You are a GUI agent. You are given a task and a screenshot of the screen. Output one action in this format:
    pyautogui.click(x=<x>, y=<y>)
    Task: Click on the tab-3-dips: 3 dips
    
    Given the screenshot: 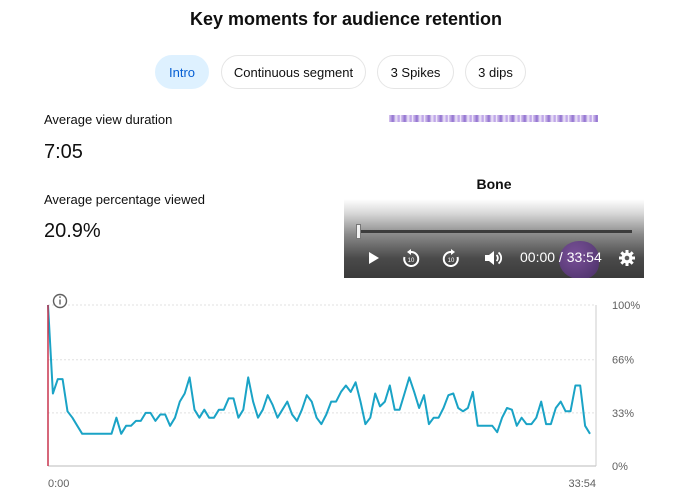 What is the action you would take?
    pyautogui.click(x=495, y=72)
    